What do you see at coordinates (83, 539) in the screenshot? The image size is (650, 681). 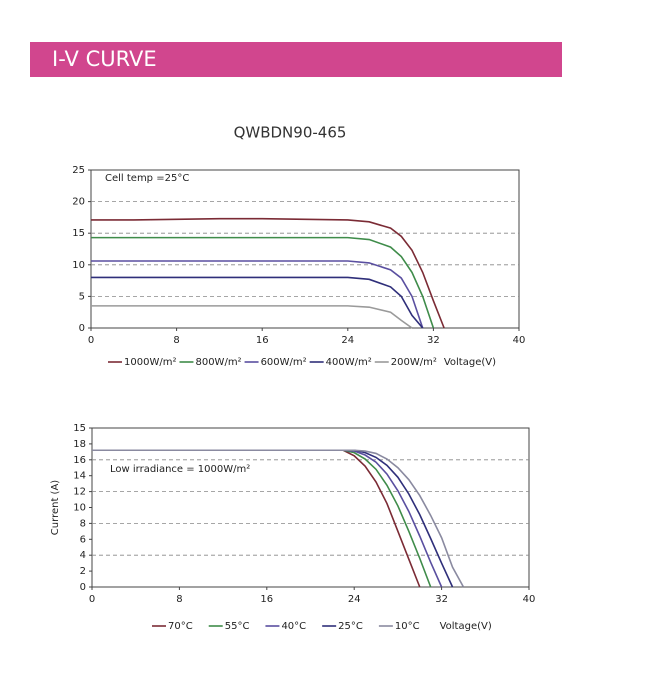 I see `y-tick-label: 6` at bounding box center [83, 539].